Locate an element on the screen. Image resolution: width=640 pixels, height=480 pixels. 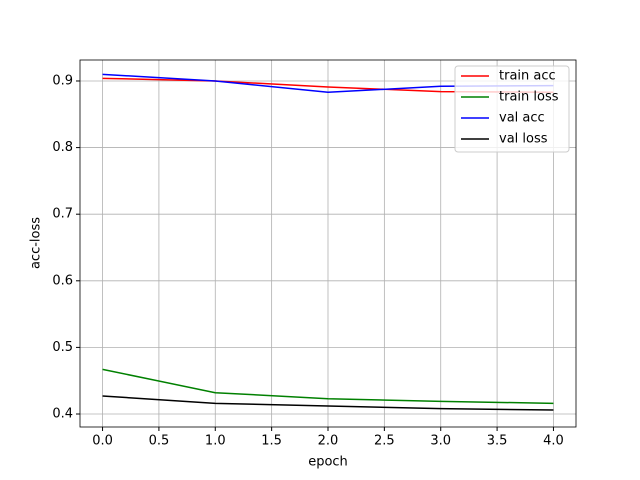
x-tick-label: 4.0 is located at coordinates (553, 441).